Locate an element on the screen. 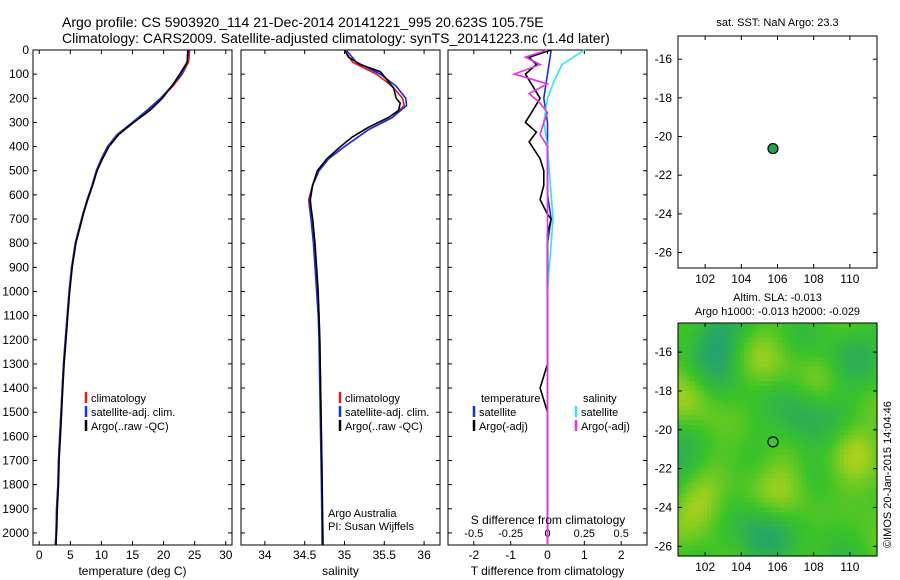  legend-label: Argo(..raw -QC) is located at coordinates (384, 427).